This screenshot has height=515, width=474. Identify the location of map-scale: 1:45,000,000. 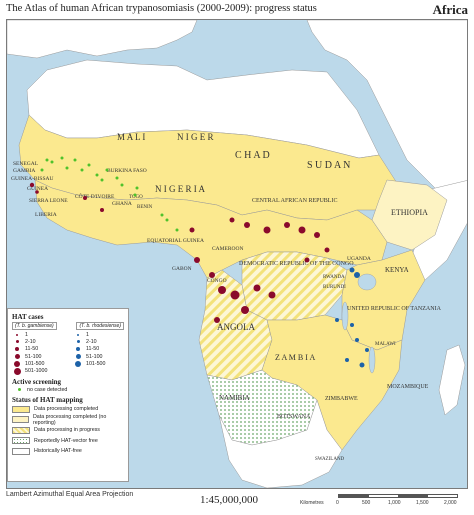
(229, 500).